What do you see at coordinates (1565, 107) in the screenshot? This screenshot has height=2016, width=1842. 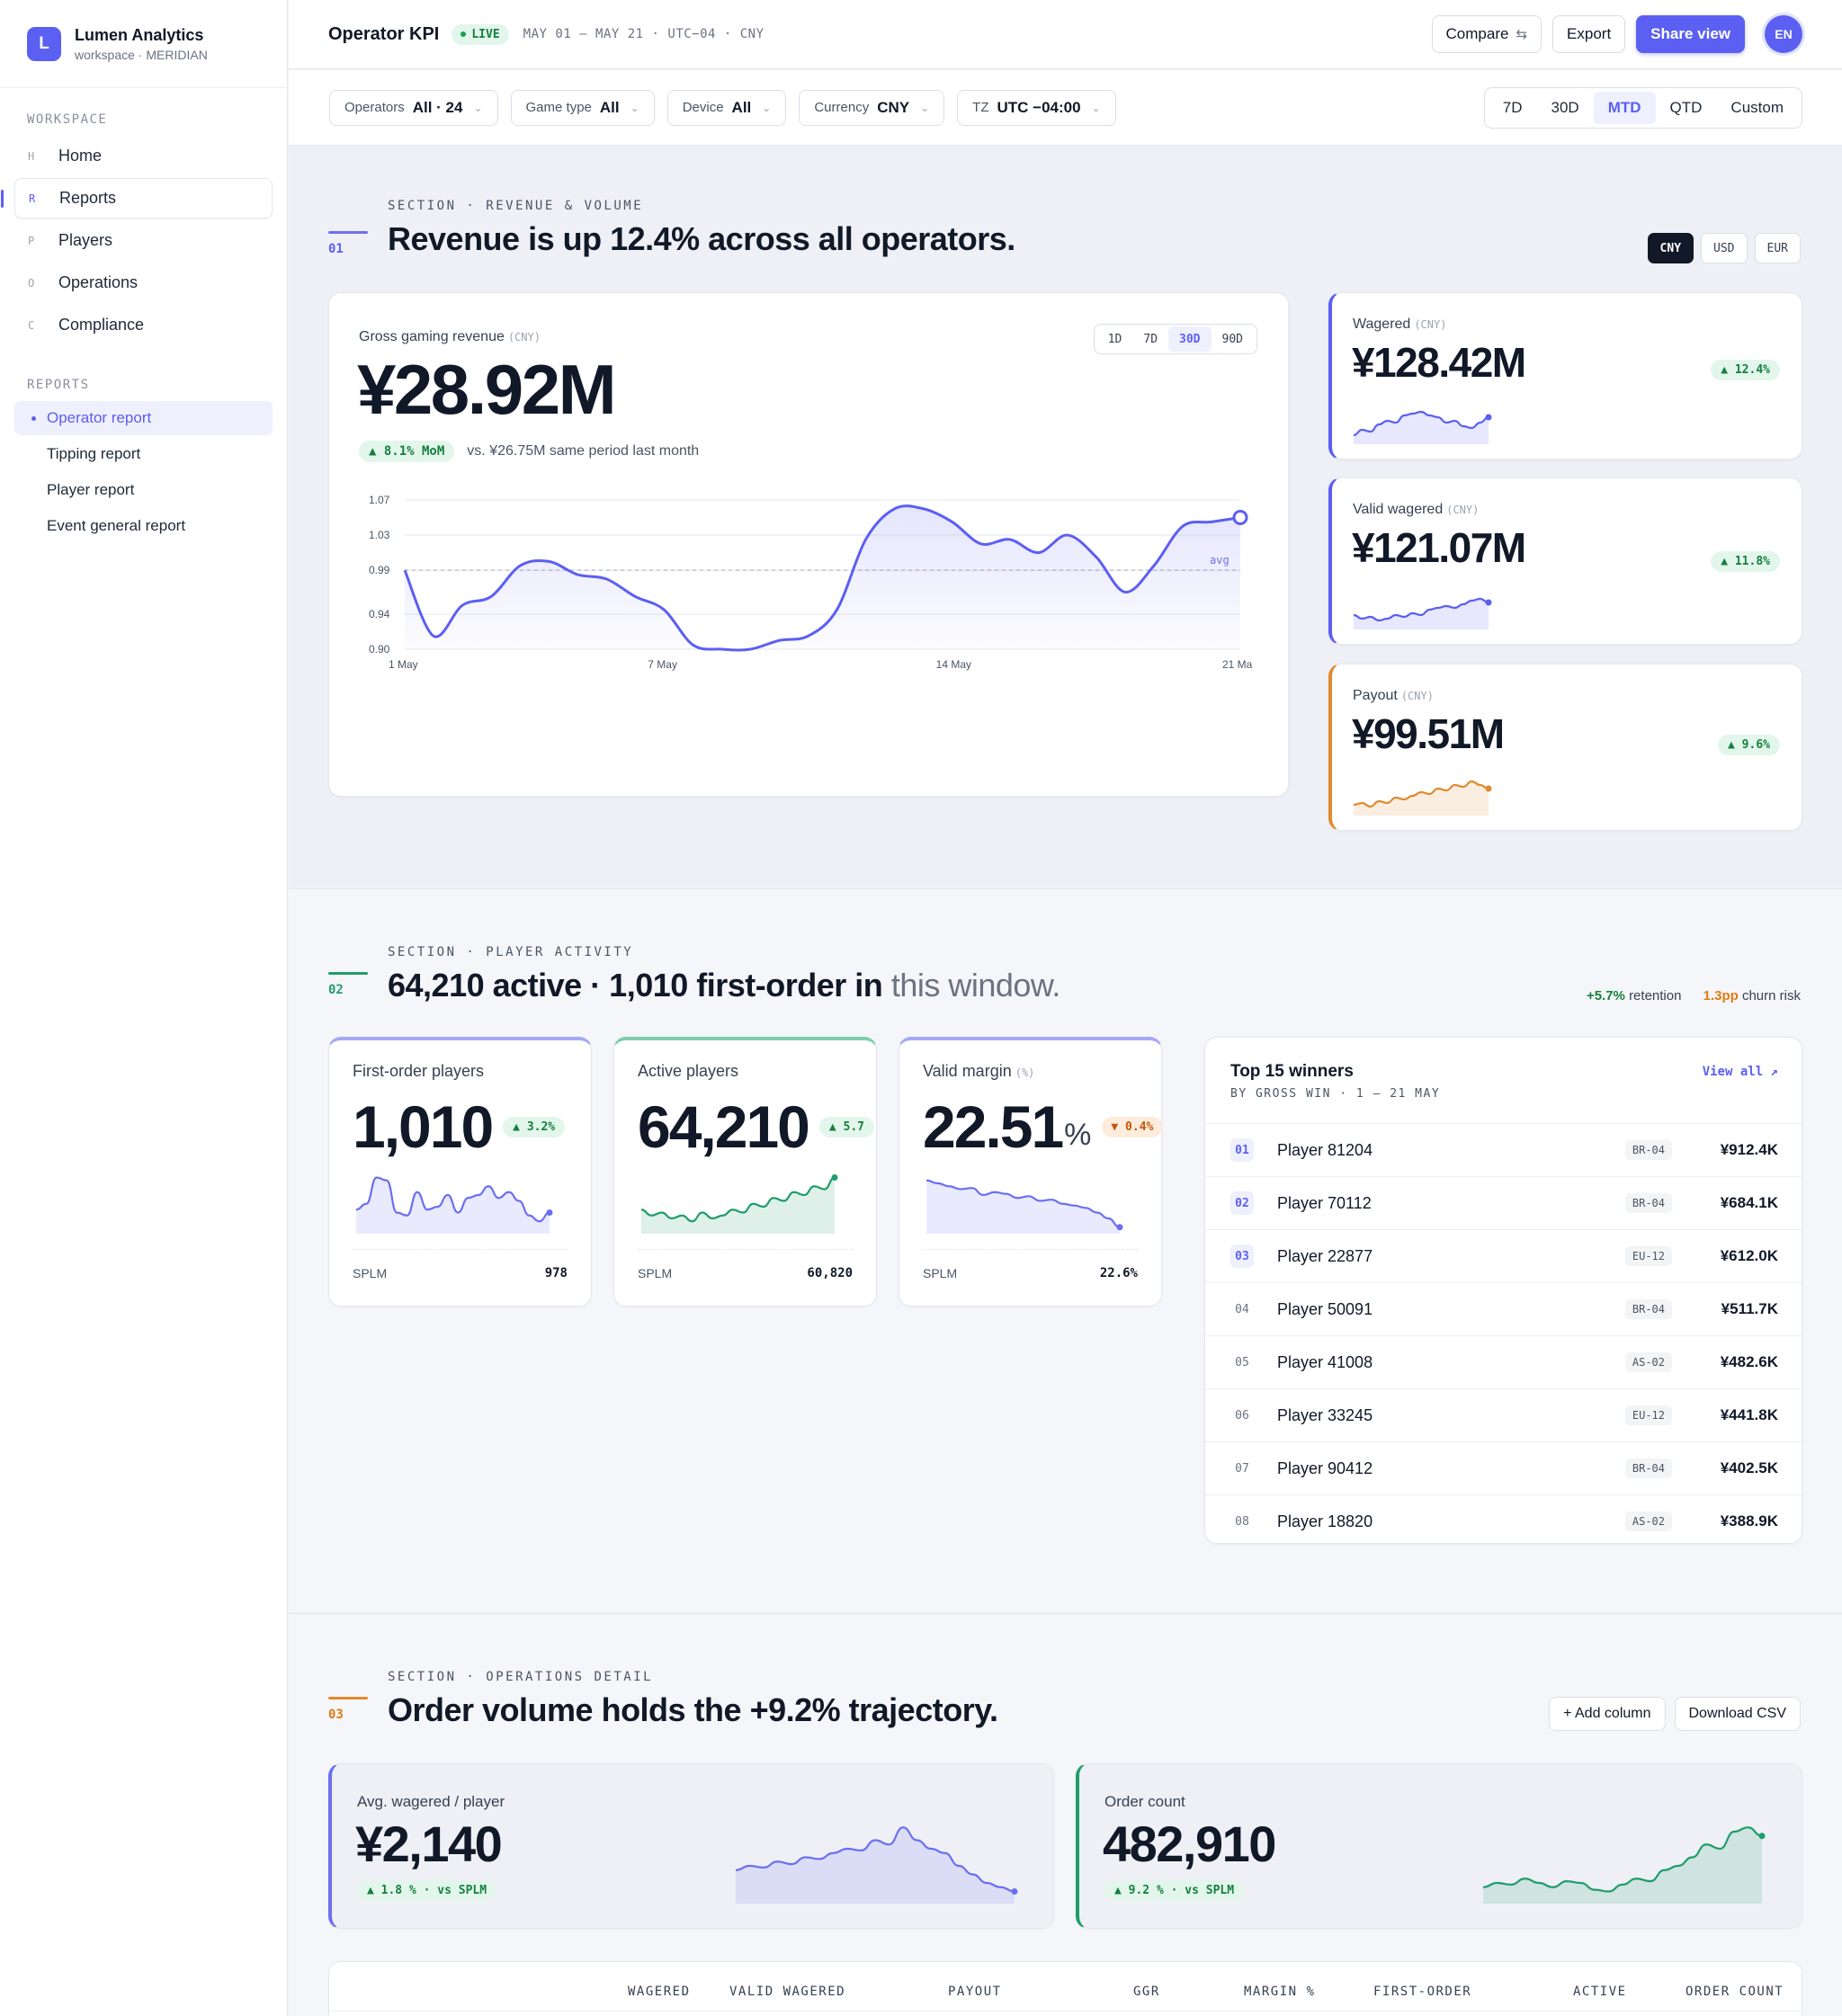 I see `range-30d: 30D` at bounding box center [1565, 107].